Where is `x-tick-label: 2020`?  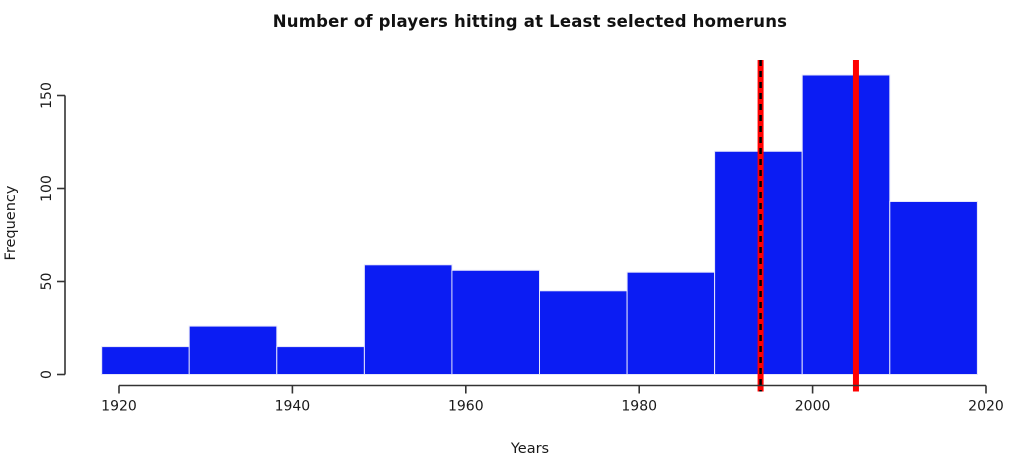
x-tick-label: 2020 is located at coordinates (986, 407).